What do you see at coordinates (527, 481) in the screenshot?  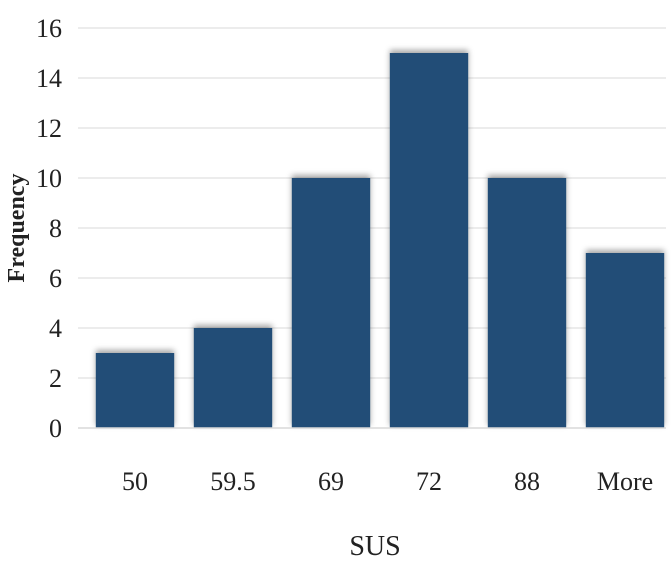 I see `x-tick-label: 88` at bounding box center [527, 481].